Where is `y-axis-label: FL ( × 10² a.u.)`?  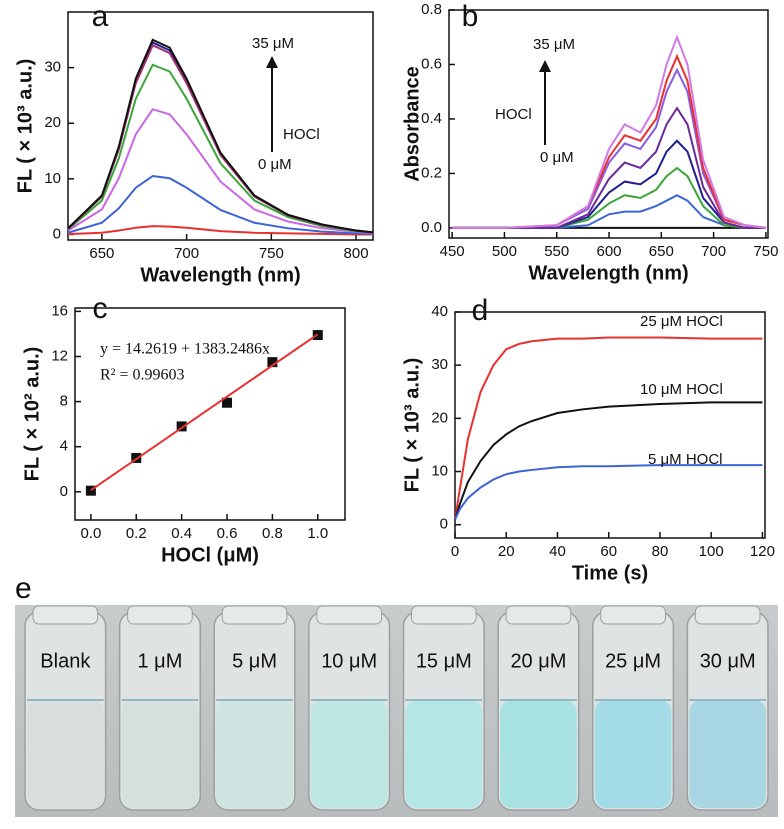
y-axis-label: FL ( × 10² a.u.) is located at coordinates (32, 414).